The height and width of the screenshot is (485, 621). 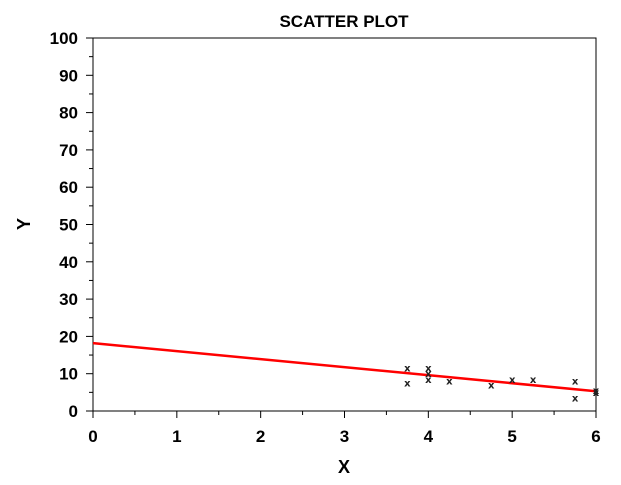 I want to click on y-tick-label: 10, so click(x=68, y=374).